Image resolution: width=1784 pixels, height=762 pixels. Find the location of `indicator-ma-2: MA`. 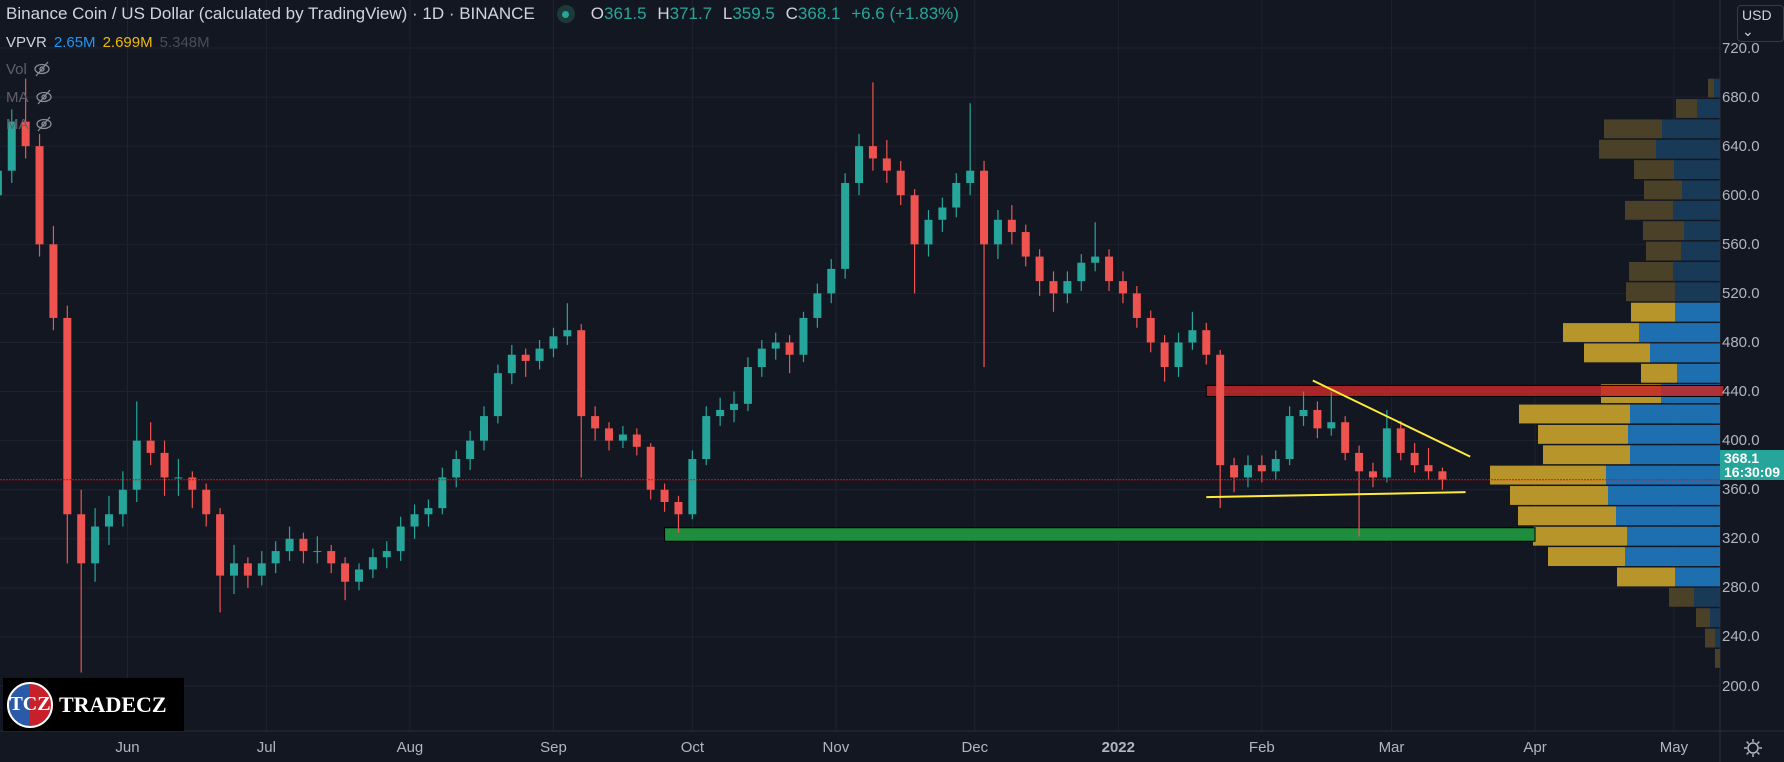

indicator-ma-2: MA is located at coordinates (29, 124).